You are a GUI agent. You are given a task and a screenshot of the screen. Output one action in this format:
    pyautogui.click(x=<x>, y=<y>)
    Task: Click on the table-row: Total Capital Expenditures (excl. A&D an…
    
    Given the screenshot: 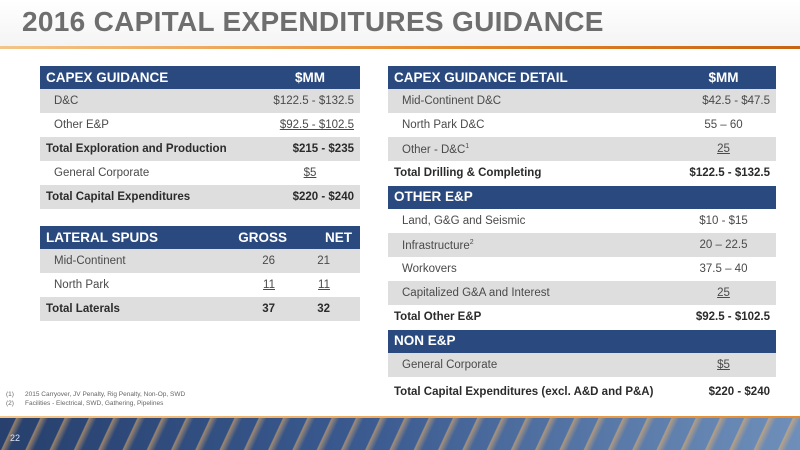 What is the action you would take?
    pyautogui.click(x=582, y=392)
    